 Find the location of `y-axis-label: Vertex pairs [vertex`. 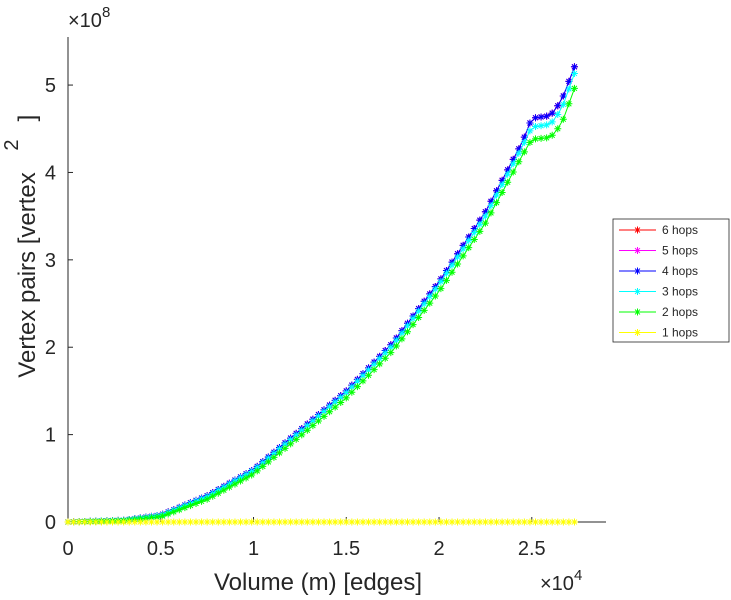

y-axis-label: Vertex pairs [vertex is located at coordinates (27, 274).